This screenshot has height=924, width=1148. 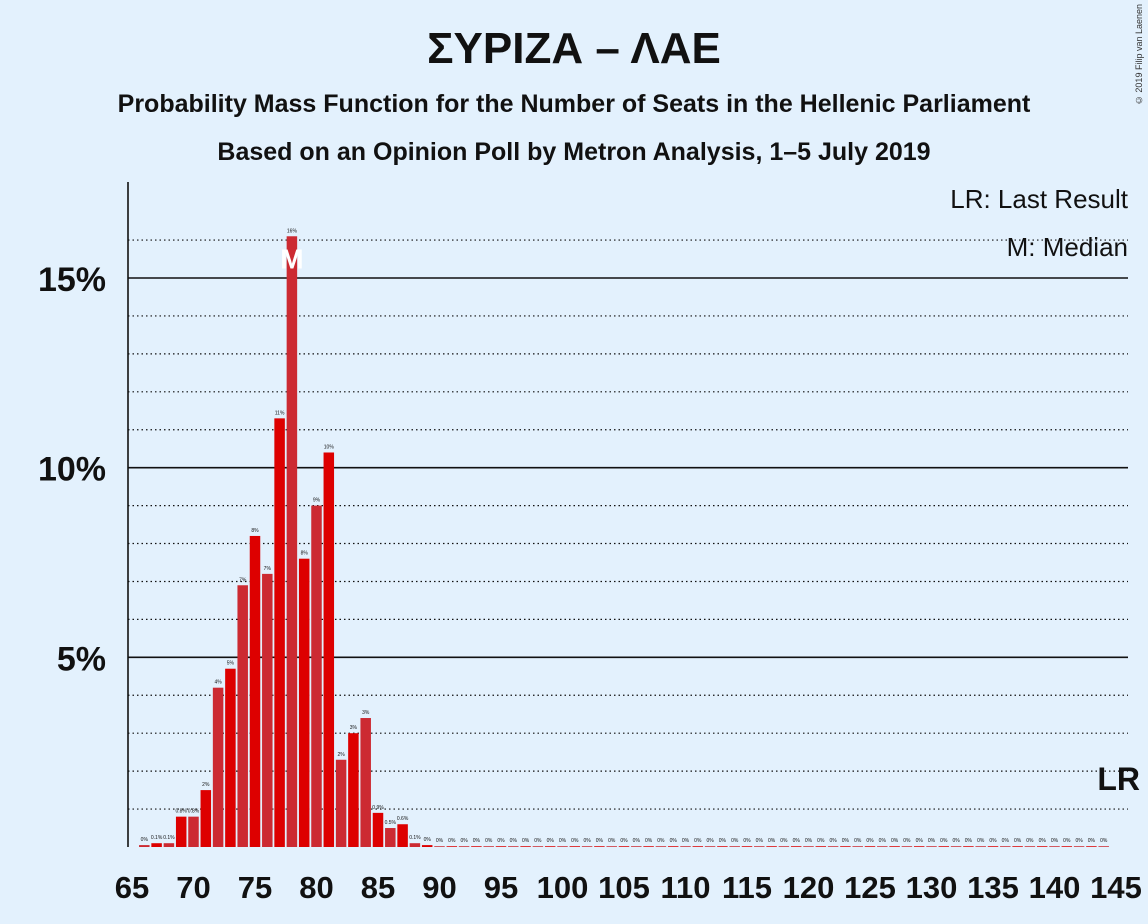 I want to click on x-tick-label: 140, so click(x=1055, y=887).